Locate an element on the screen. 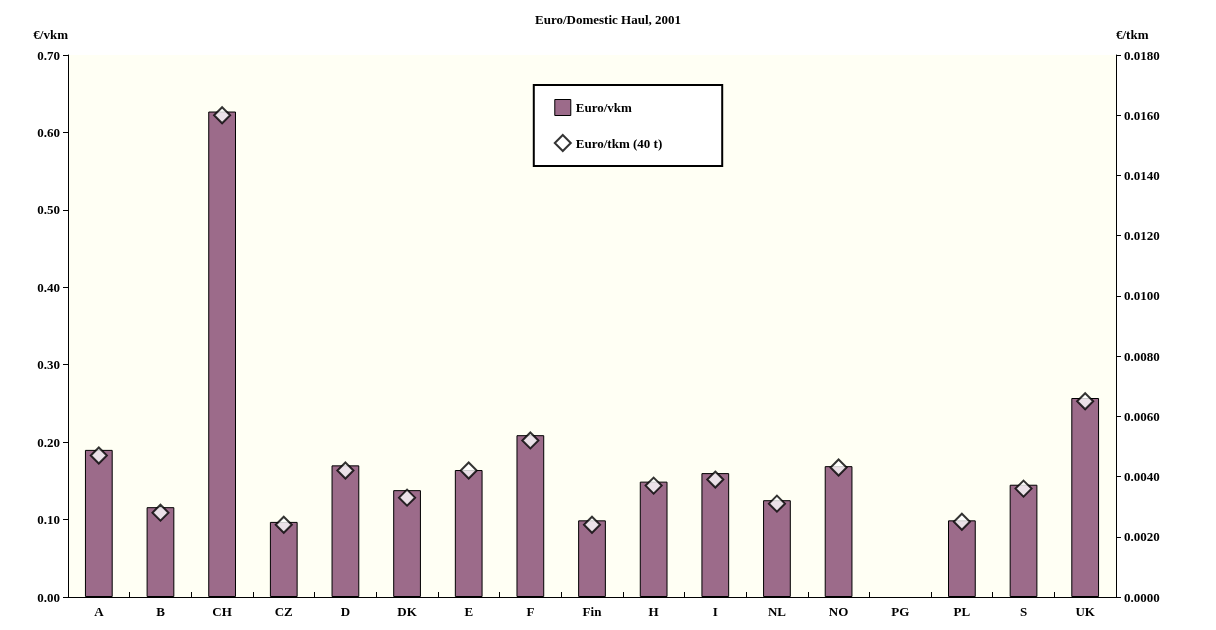  x-tick-label: PG is located at coordinates (900, 611).